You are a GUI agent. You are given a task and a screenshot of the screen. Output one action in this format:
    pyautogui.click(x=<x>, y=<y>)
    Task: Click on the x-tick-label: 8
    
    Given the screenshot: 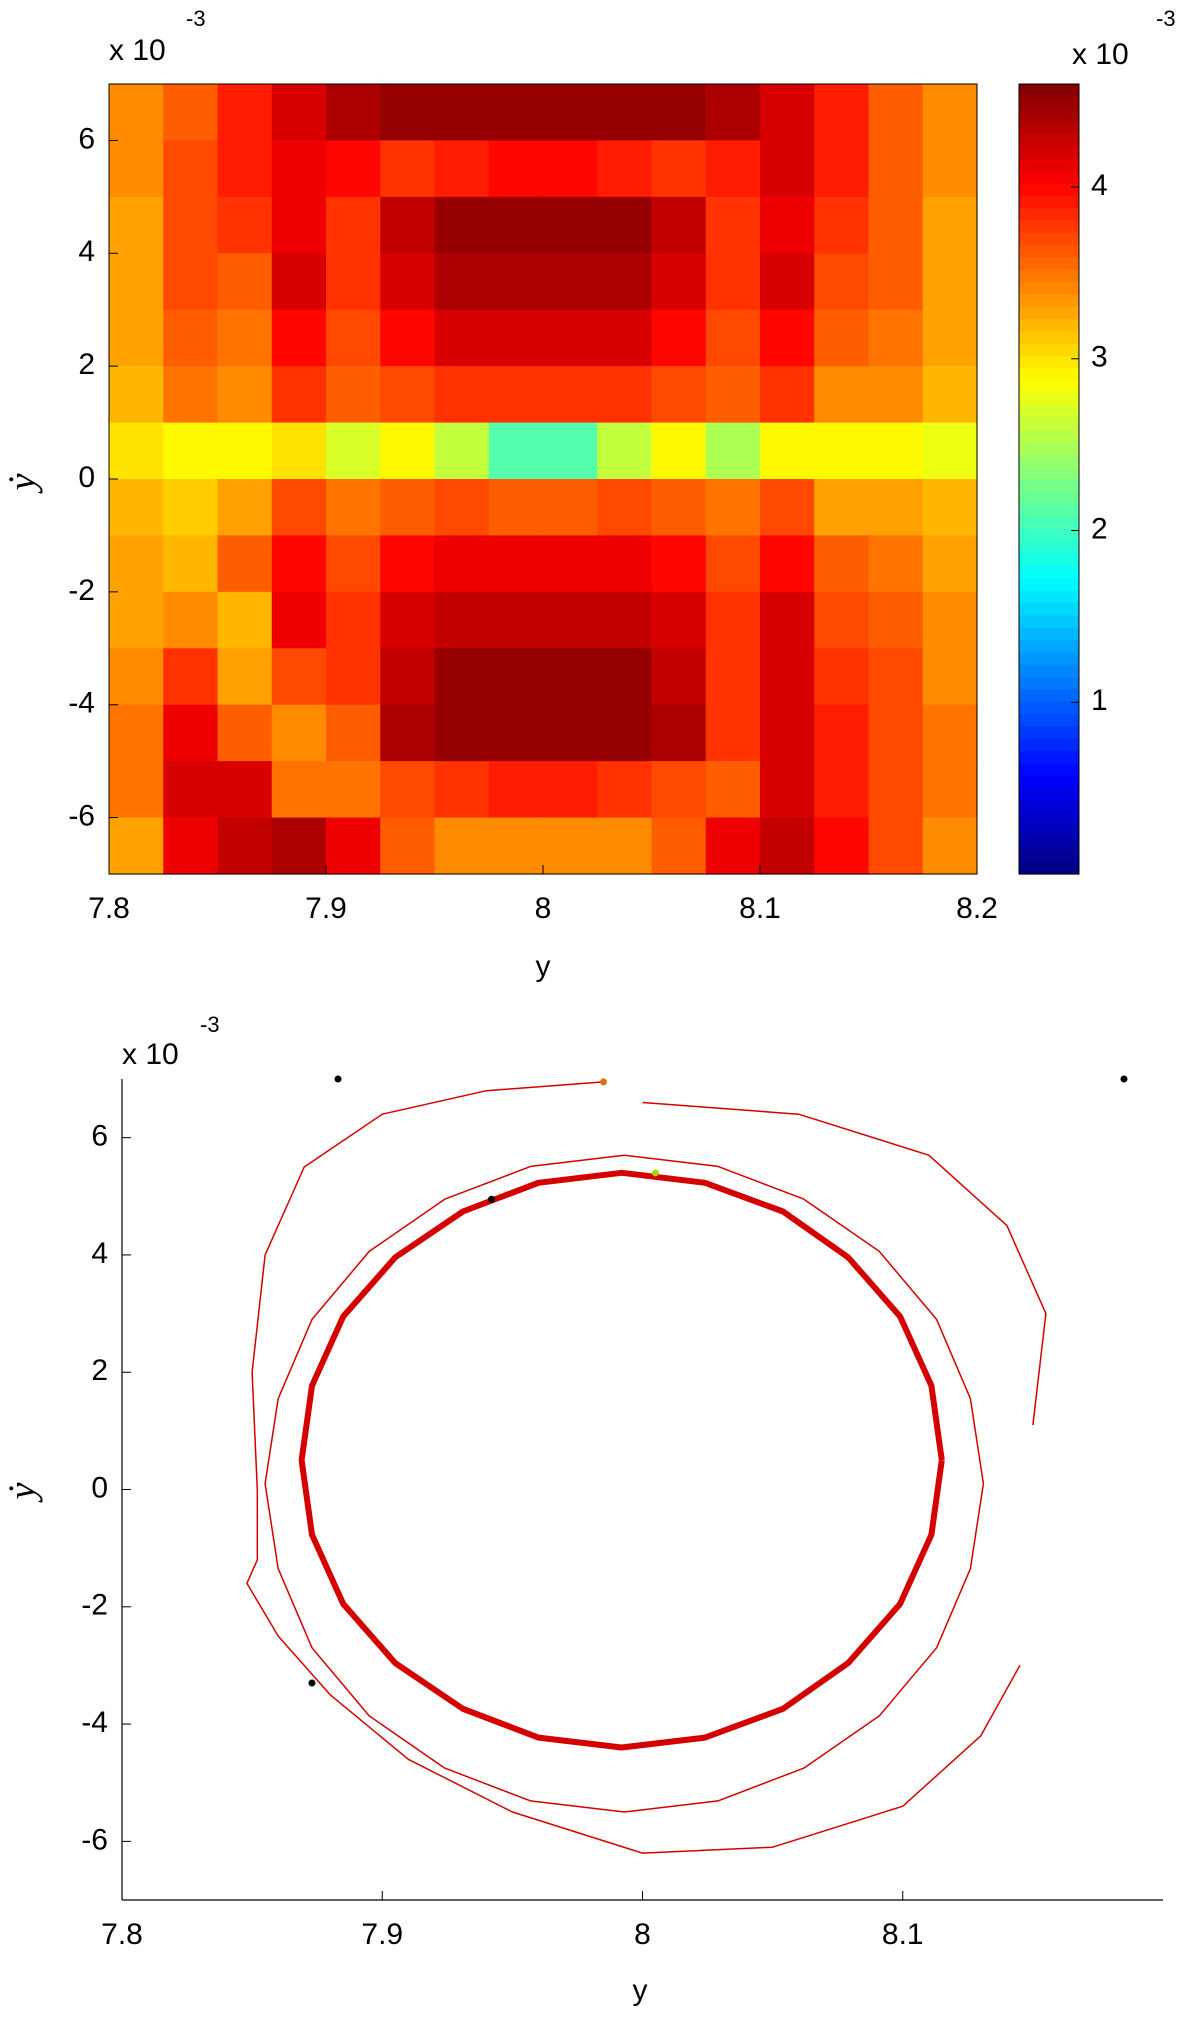 What is the action you would take?
    pyautogui.click(x=543, y=908)
    